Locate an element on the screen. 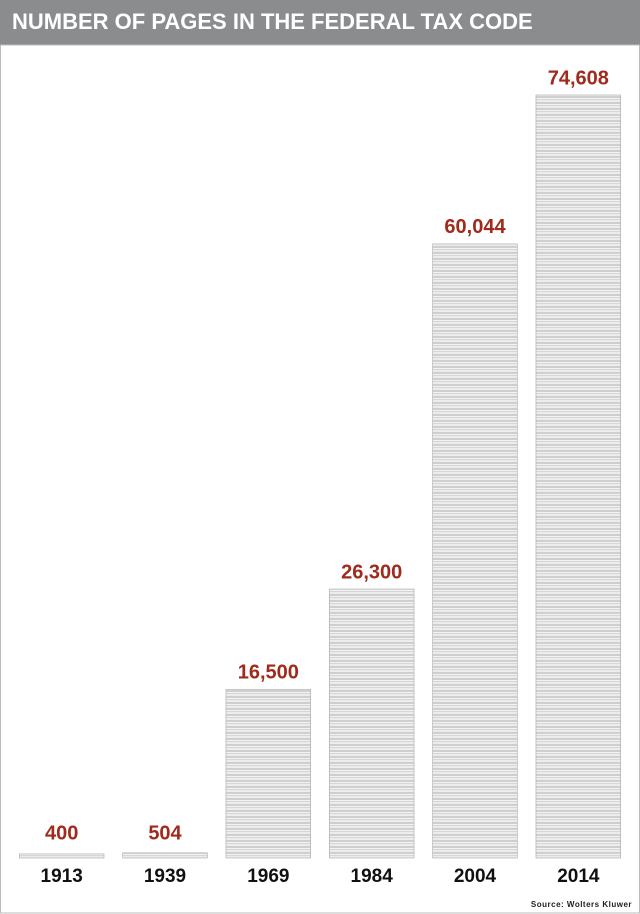 Image resolution: width=640 pixels, height=914 pixels. chart-title: NUMBER OF PAGES IN THE FEDERAL TAX CODE is located at coordinates (272, 21).